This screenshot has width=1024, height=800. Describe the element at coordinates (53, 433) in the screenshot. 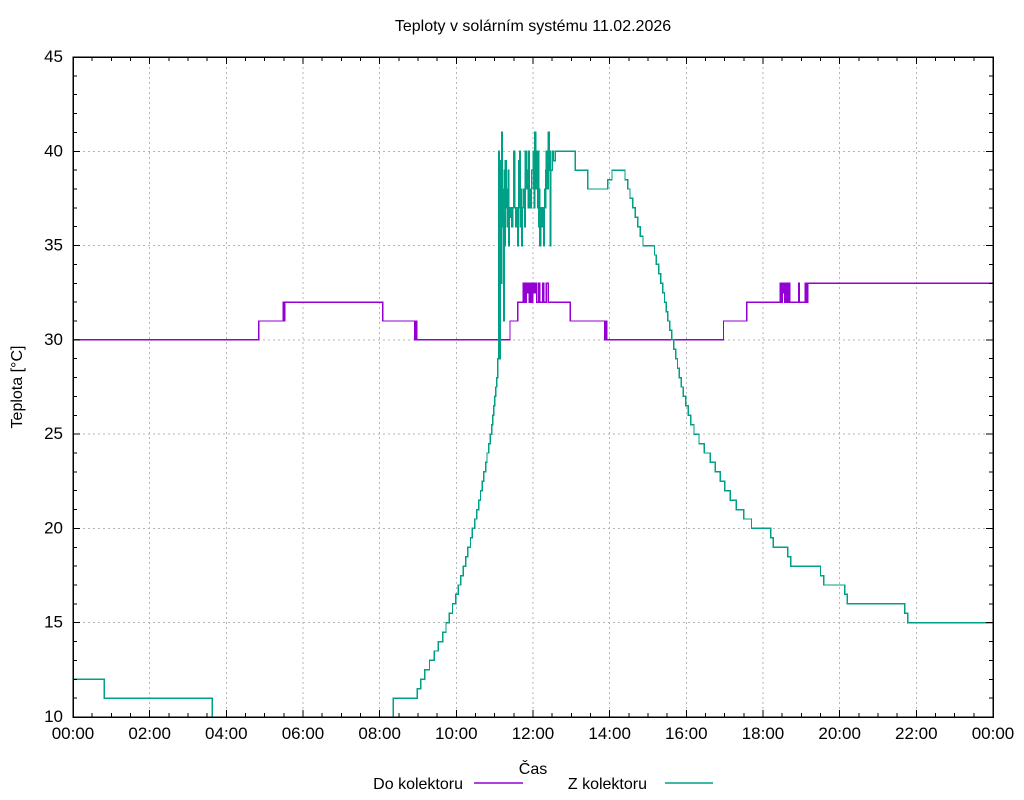

I see `y-tick-label: 25` at that location.